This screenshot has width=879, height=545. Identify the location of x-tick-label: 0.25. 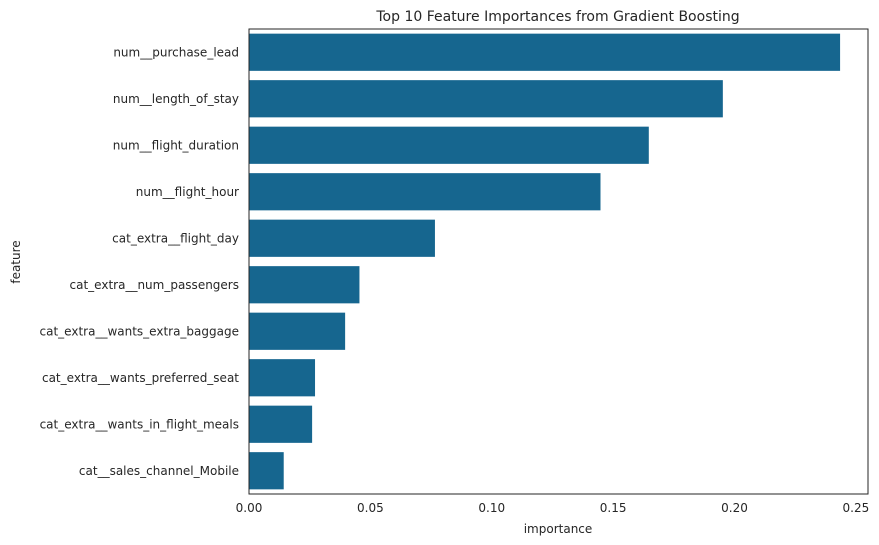
(856, 508).